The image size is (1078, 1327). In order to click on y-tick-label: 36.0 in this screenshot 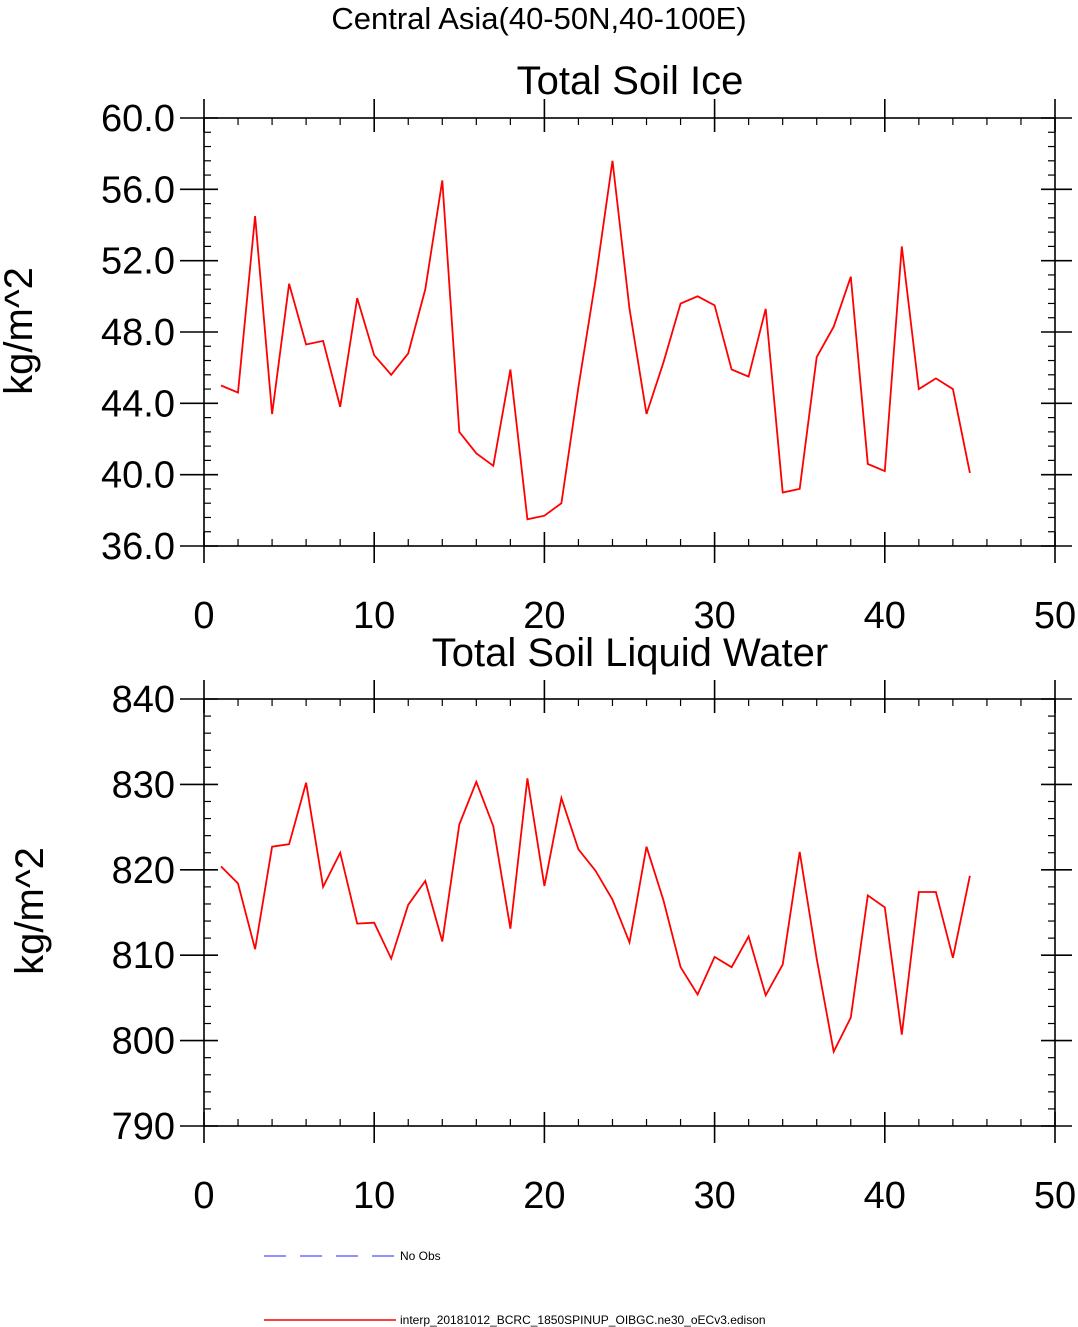, I will do `click(138, 547)`.